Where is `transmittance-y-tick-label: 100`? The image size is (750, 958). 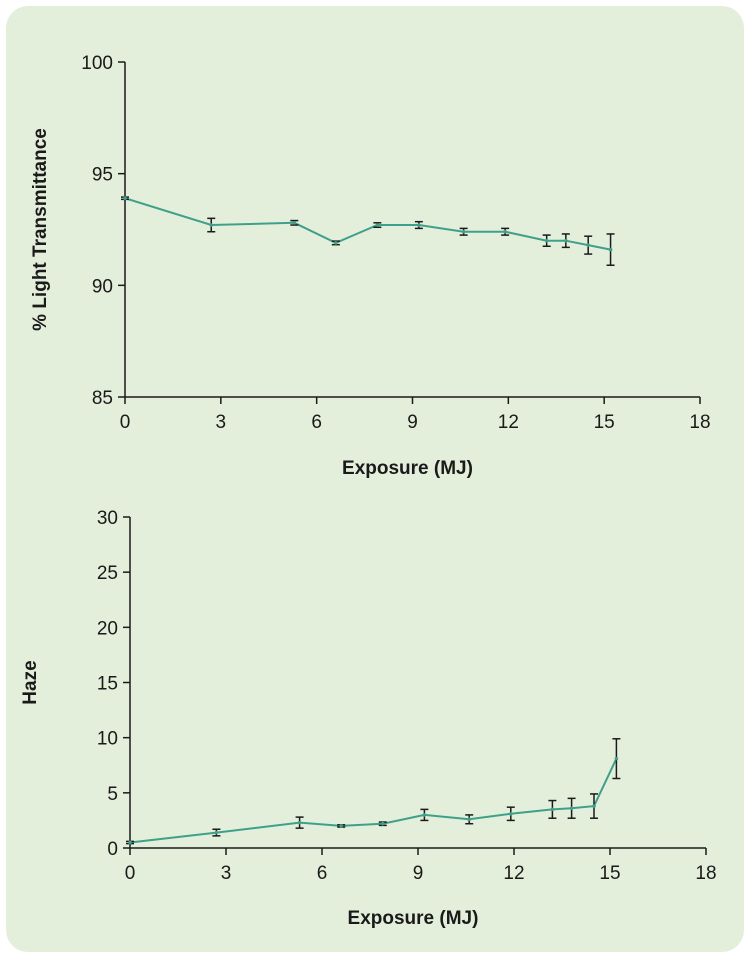 transmittance-y-tick-label: 100 is located at coordinates (97, 63).